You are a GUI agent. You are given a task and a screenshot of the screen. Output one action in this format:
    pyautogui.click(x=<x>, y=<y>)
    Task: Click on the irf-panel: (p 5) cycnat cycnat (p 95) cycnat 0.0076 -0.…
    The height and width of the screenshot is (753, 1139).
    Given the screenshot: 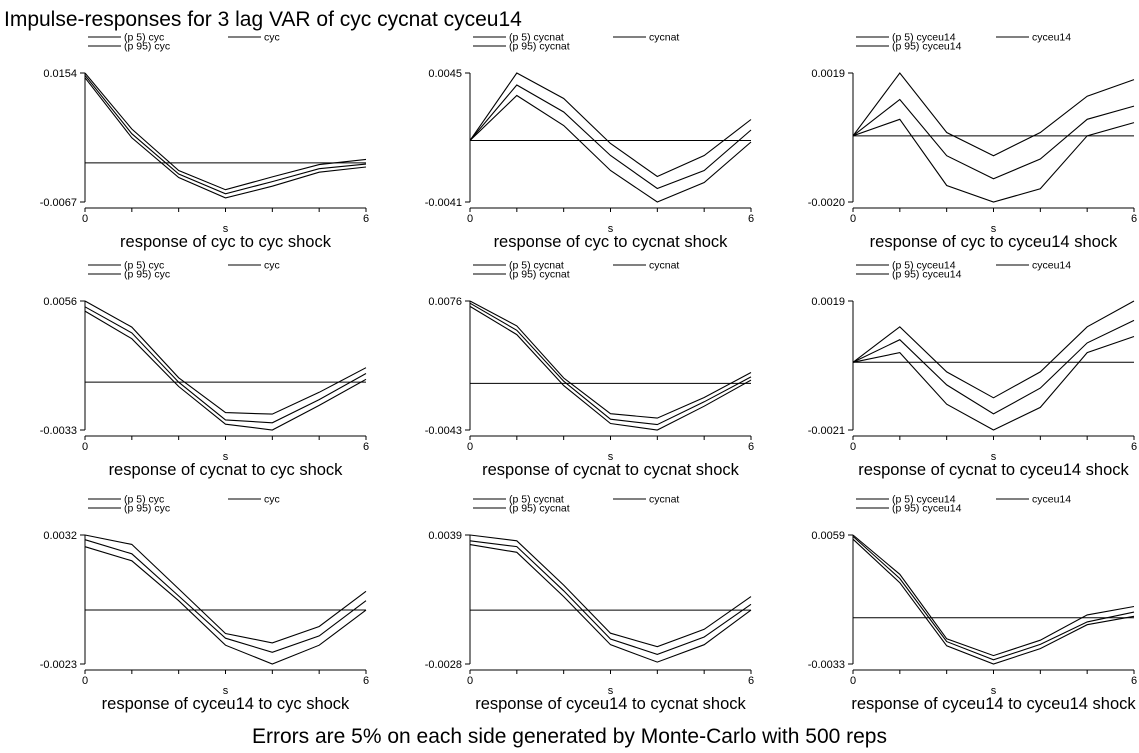 What is the action you would take?
    pyautogui.click(x=589, y=370)
    